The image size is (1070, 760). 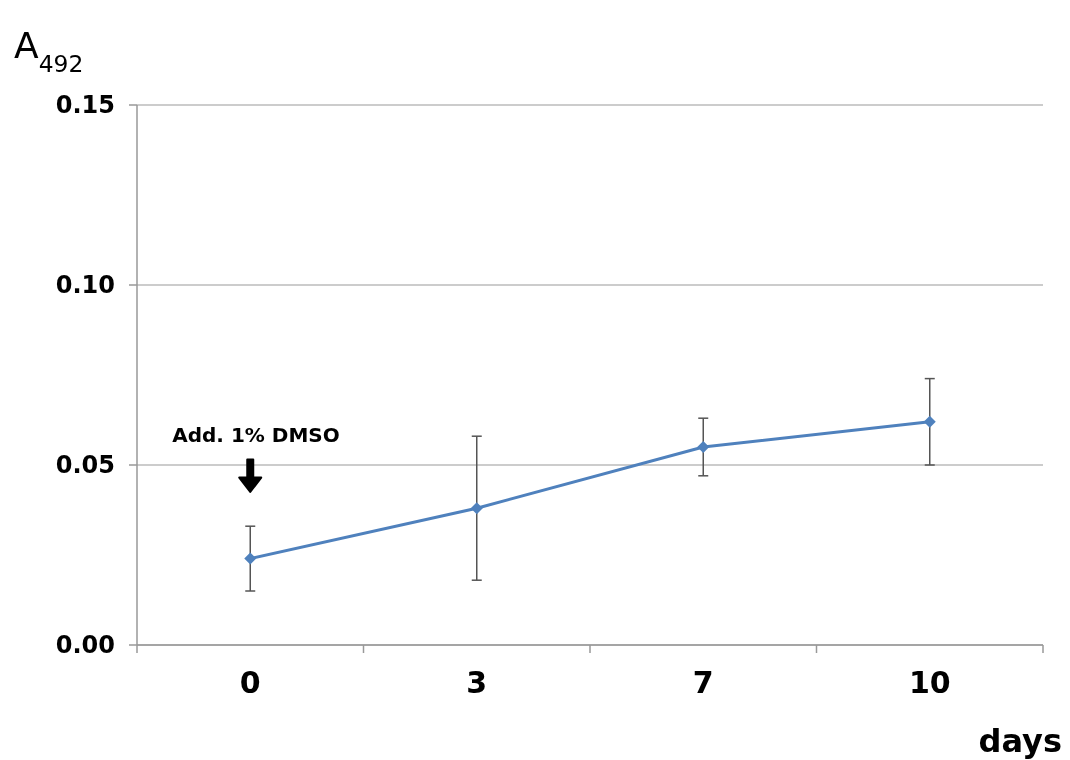 What do you see at coordinates (250, 682) in the screenshot?
I see `x-tick-label: 0` at bounding box center [250, 682].